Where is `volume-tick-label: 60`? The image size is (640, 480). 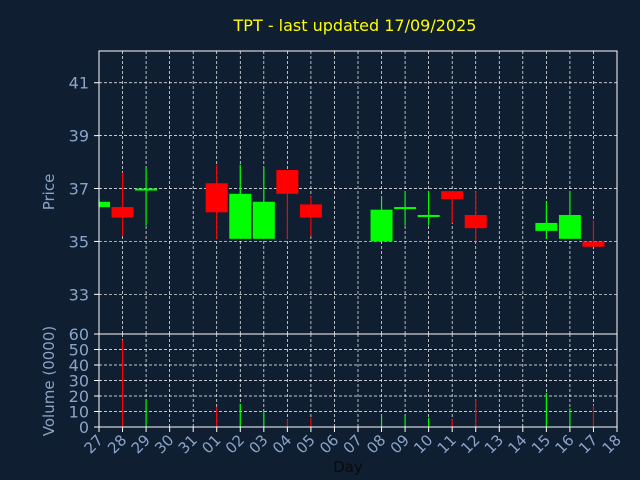
volume-tick-label: 60 is located at coordinates (79, 334).